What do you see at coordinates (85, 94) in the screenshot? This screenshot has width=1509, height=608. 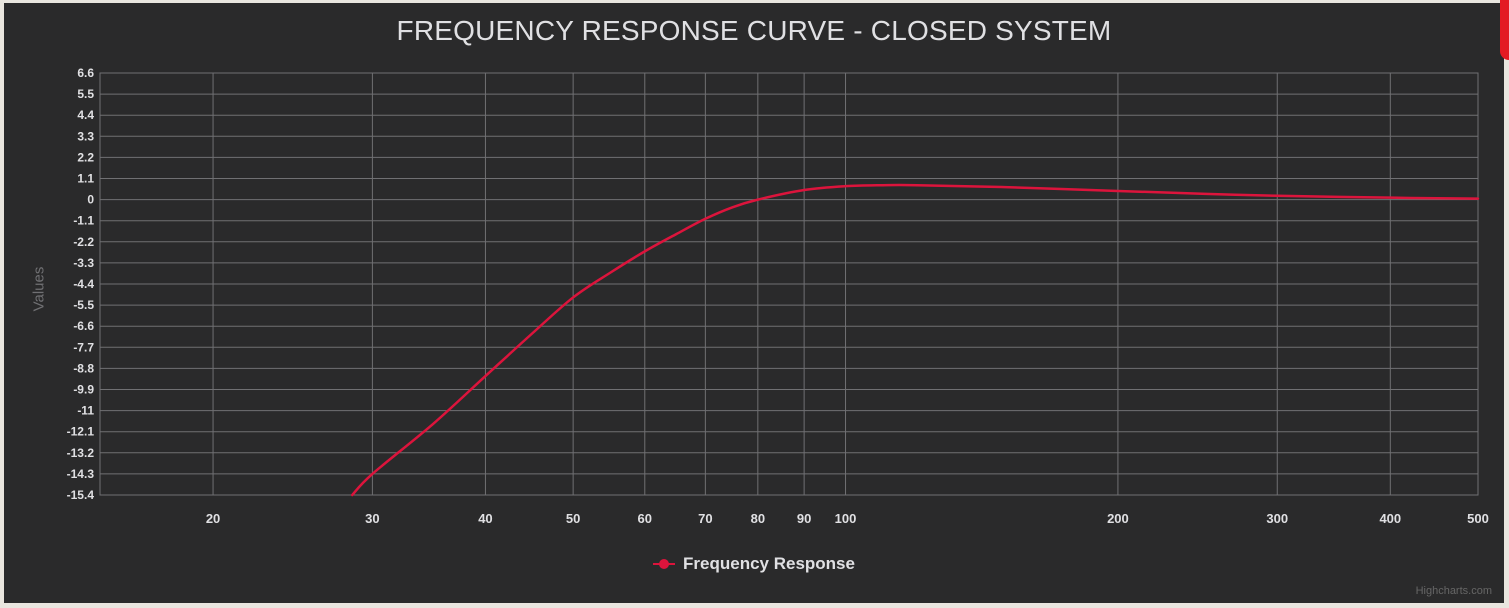 I see `y-tick-label: 5.5` at bounding box center [85, 94].